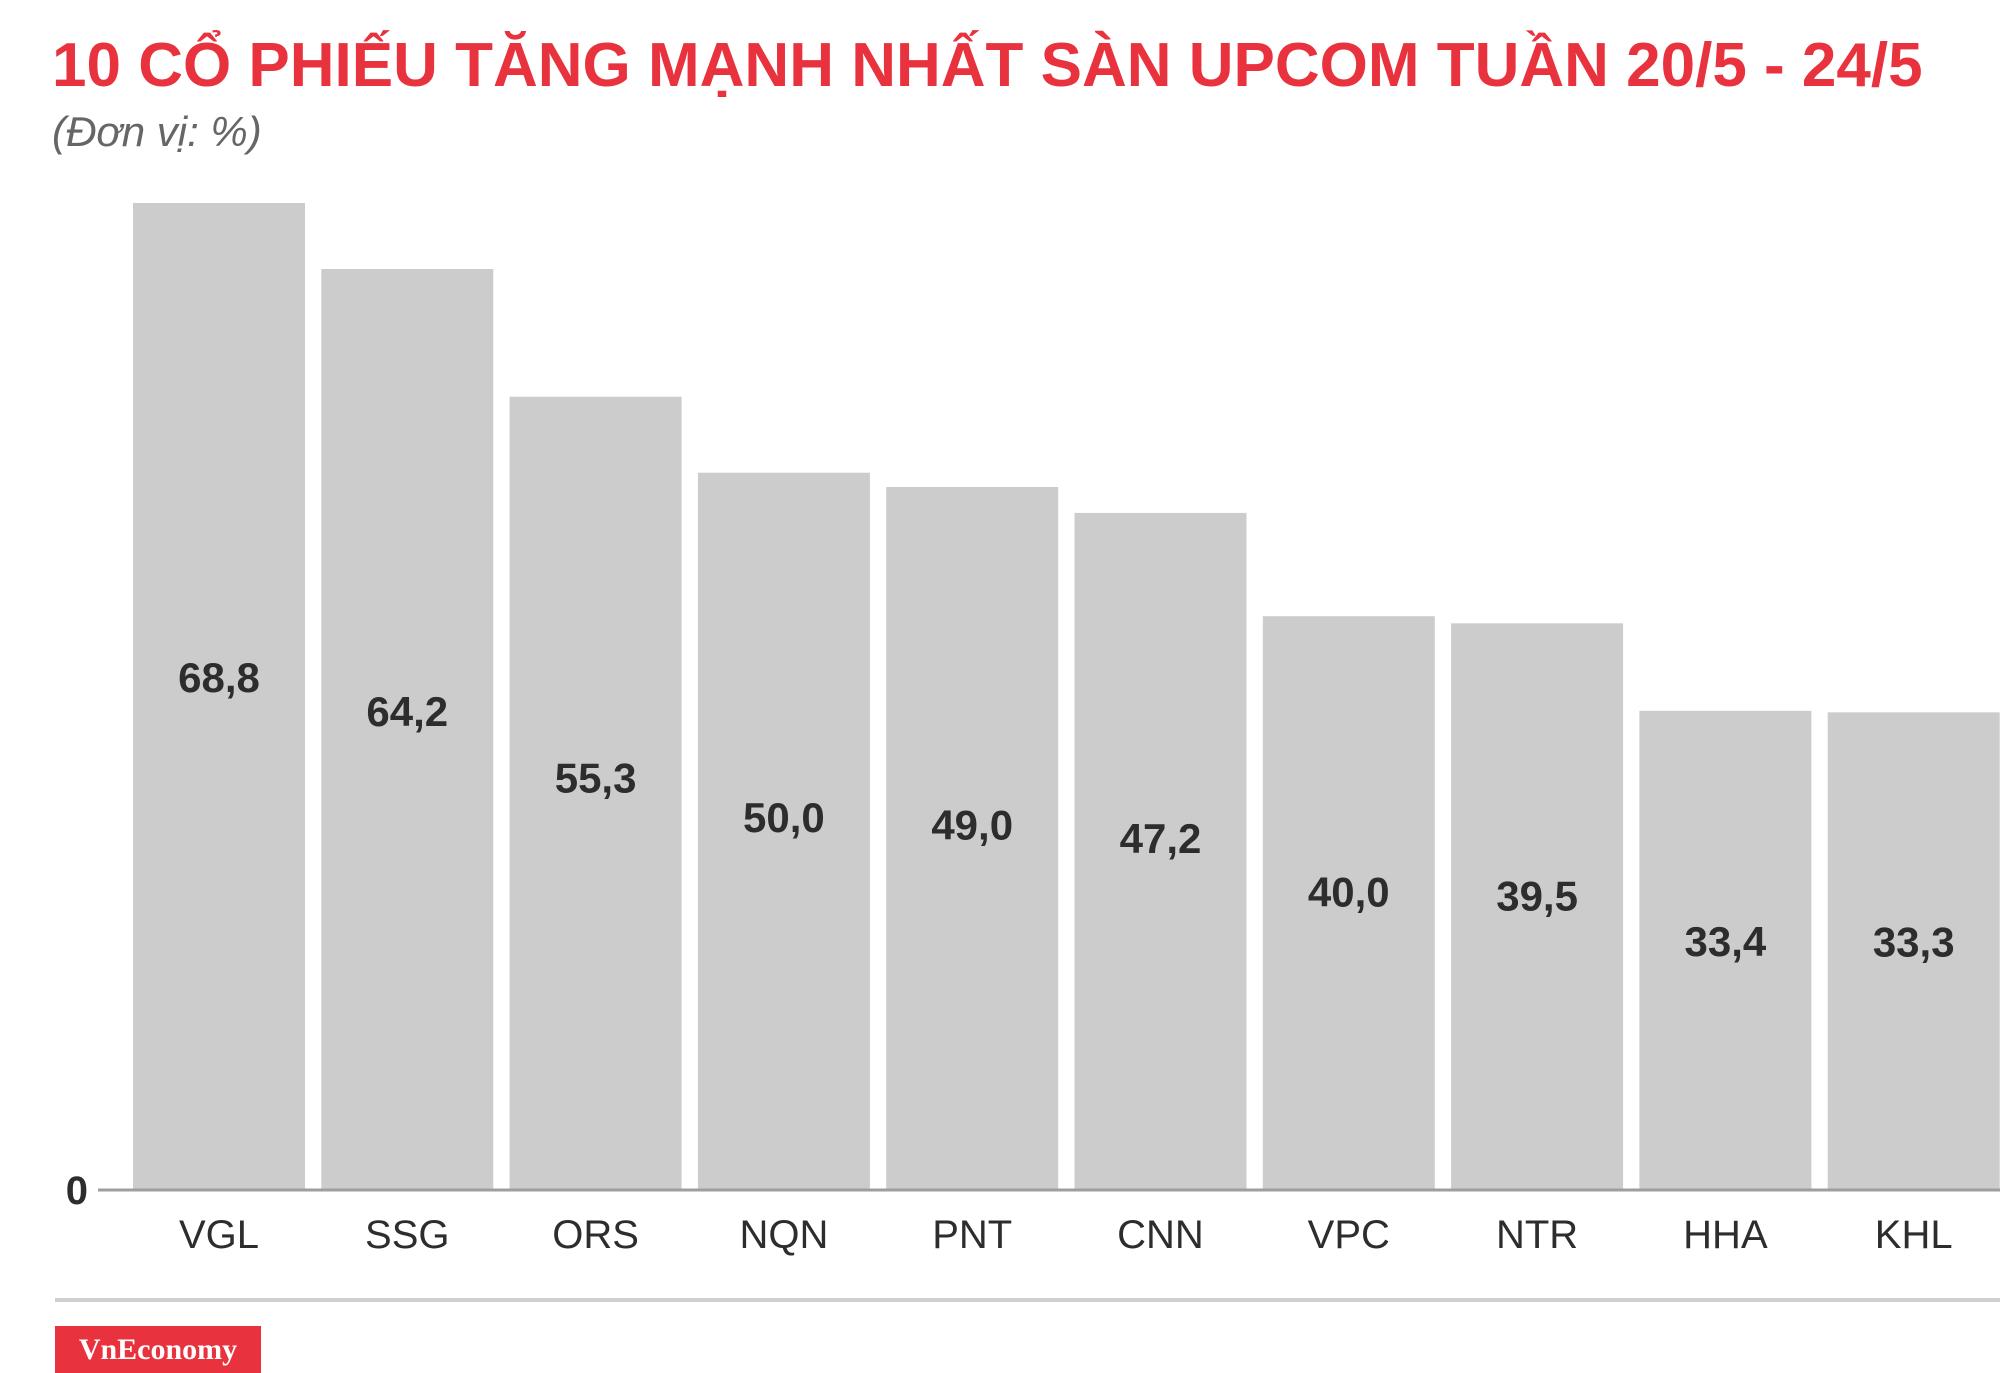 Image resolution: width=2000 pixels, height=1373 pixels. I want to click on y-axis-zero-label: 0, so click(77, 1191).